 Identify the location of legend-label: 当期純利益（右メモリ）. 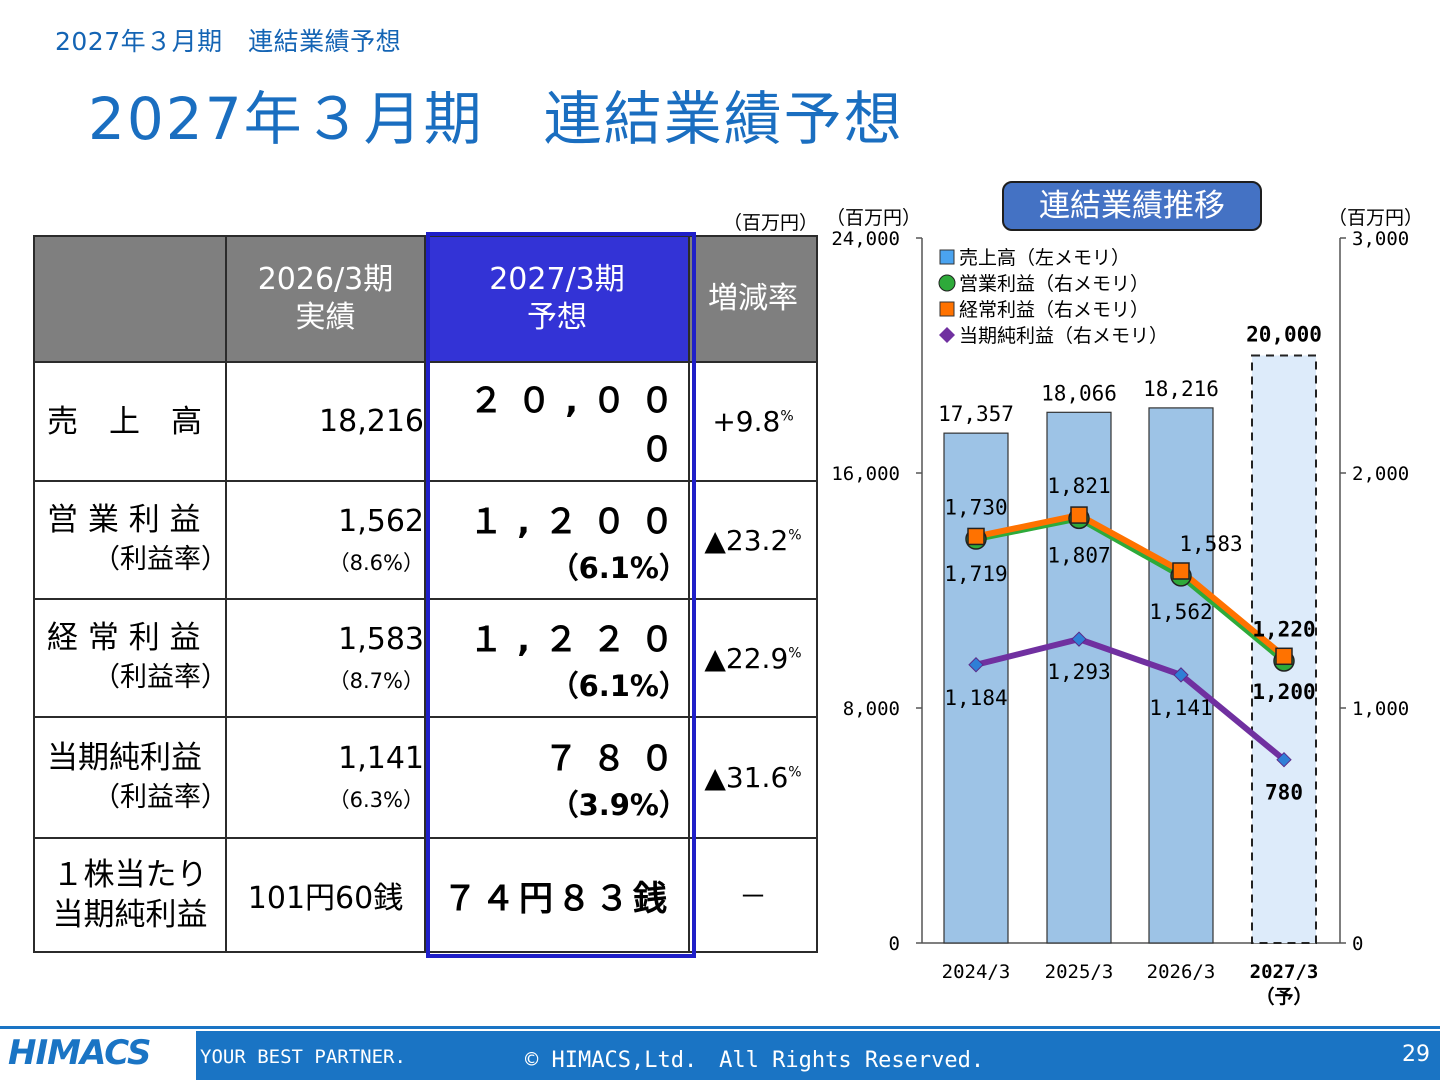
(1063, 336).